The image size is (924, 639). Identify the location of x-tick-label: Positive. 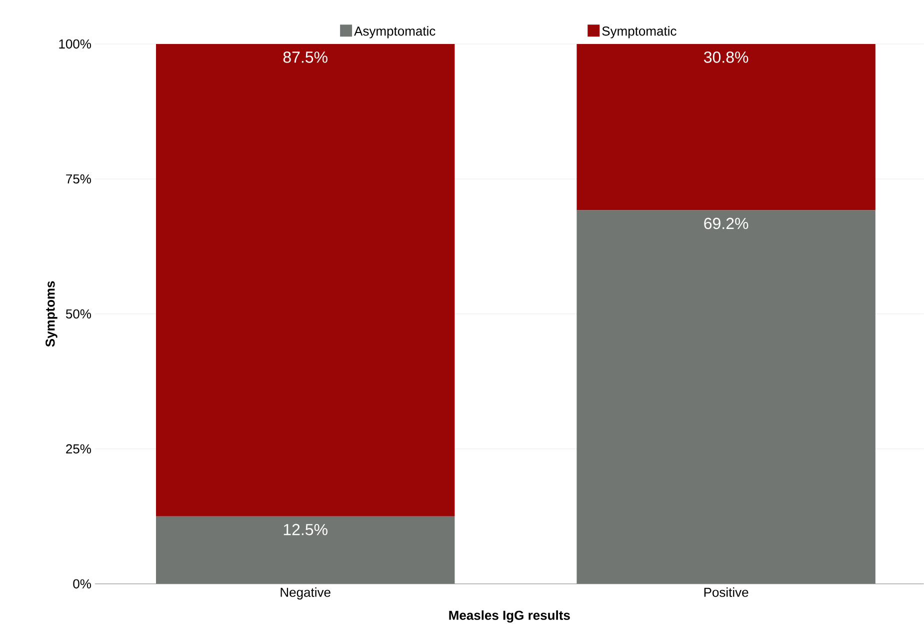
(726, 592).